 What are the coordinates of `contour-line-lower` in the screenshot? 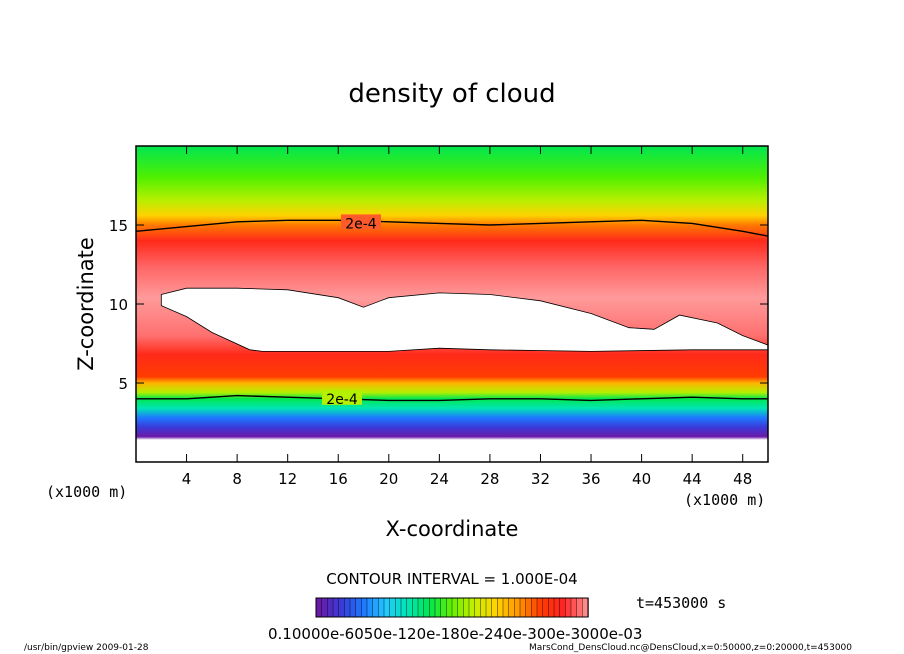 It's located at (452, 398).